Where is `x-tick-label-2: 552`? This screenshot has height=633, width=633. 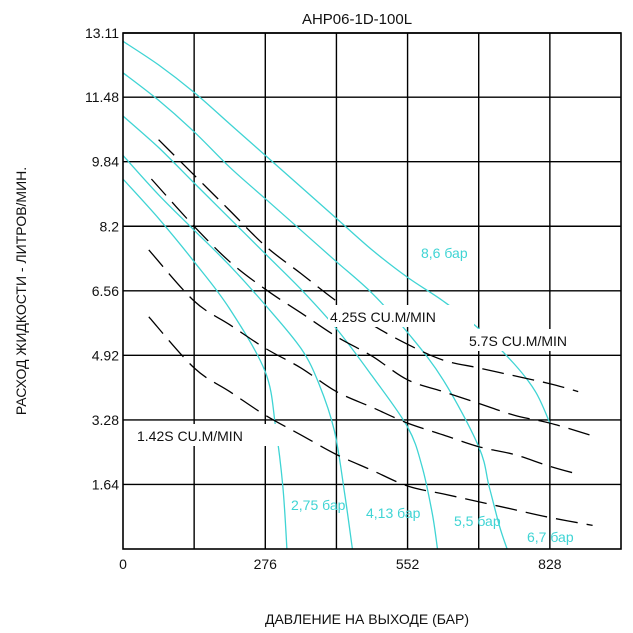
x-tick-label-2: 552 is located at coordinates (408, 564).